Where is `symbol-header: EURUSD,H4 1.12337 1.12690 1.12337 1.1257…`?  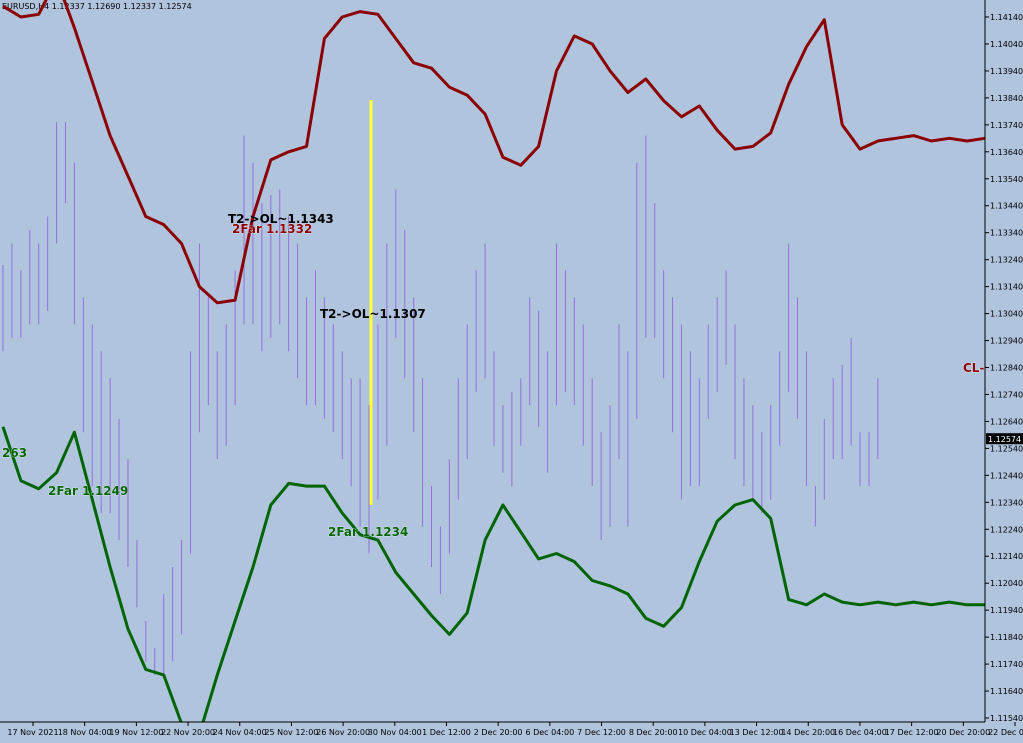
symbol-header: EURUSD,H4 1.12337 1.12690 1.12337 1.1257… is located at coordinates (97, 6).